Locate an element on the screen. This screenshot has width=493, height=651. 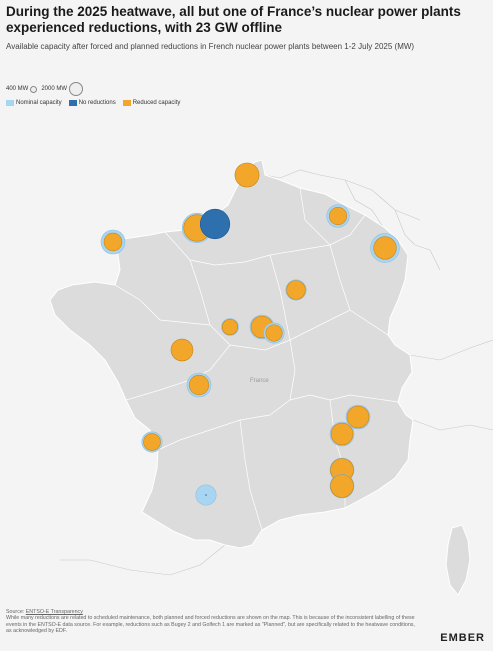
legend-swatch-reduced is located at coordinates (126, 103).